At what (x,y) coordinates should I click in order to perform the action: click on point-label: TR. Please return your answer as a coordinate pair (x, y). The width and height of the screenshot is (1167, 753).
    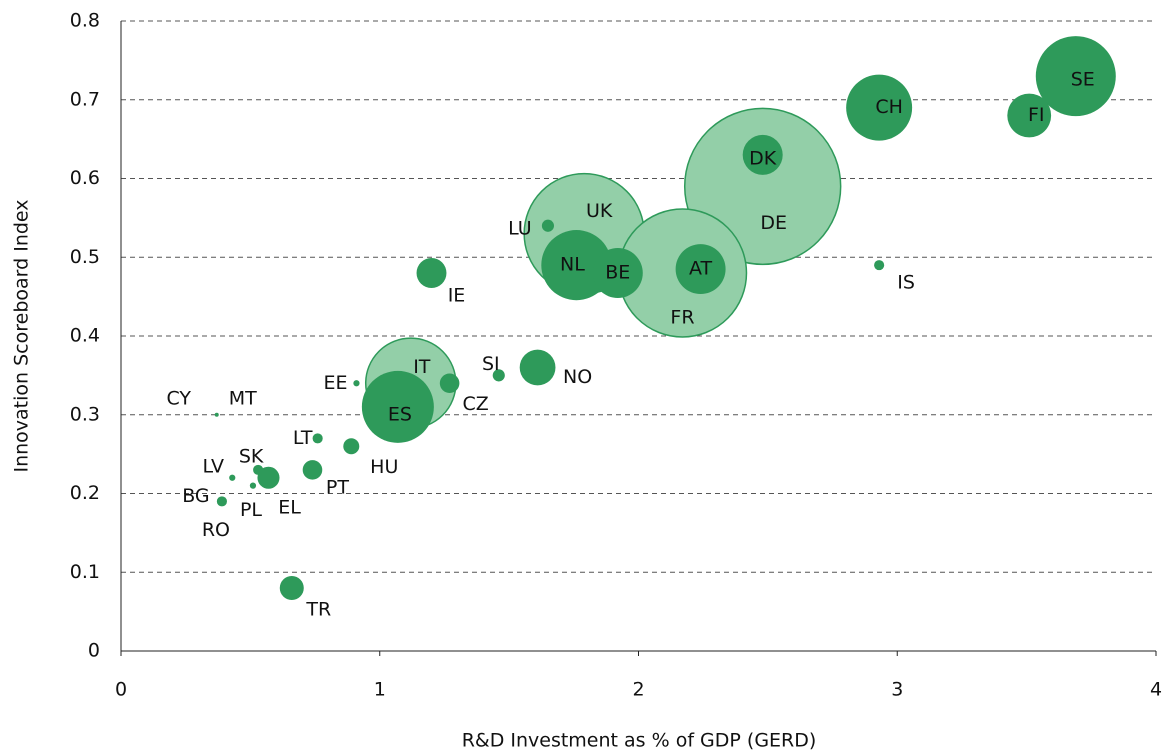
    Looking at the image, I should click on (318, 610).